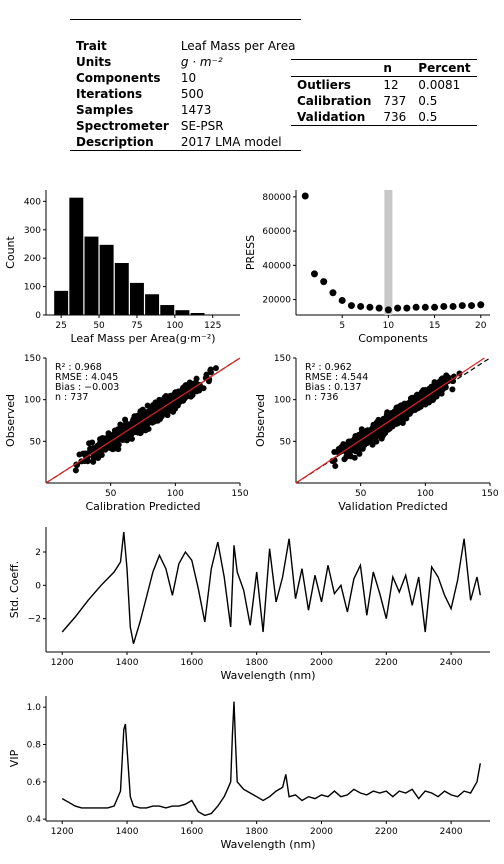 Image resolution: width=504 pixels, height=864 pixels. What do you see at coordinates (276, 266) in the screenshot?
I see `press-y-tick-label: 40000` at bounding box center [276, 266].